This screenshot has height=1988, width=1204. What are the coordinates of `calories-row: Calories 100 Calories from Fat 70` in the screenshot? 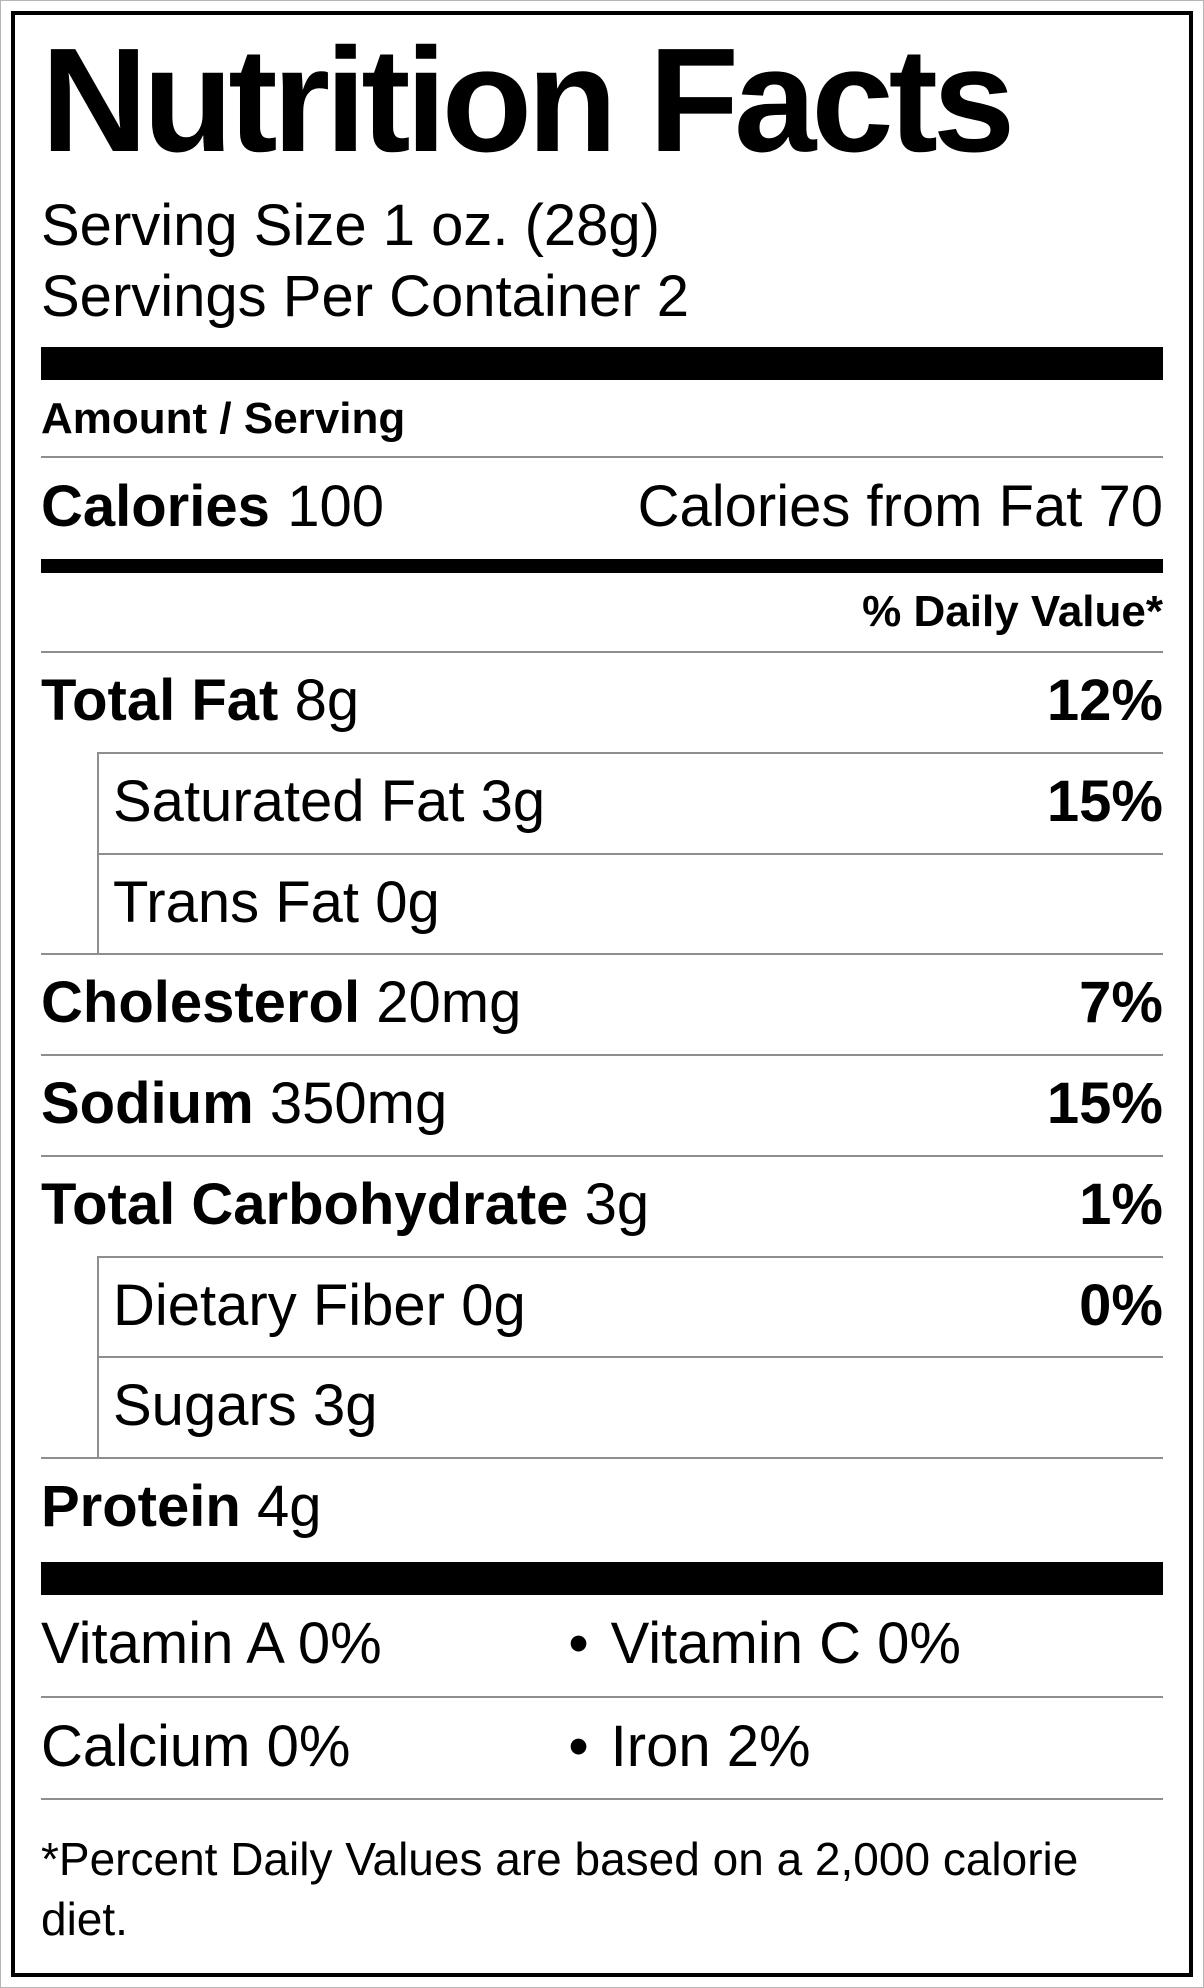 It's located at (602, 506).